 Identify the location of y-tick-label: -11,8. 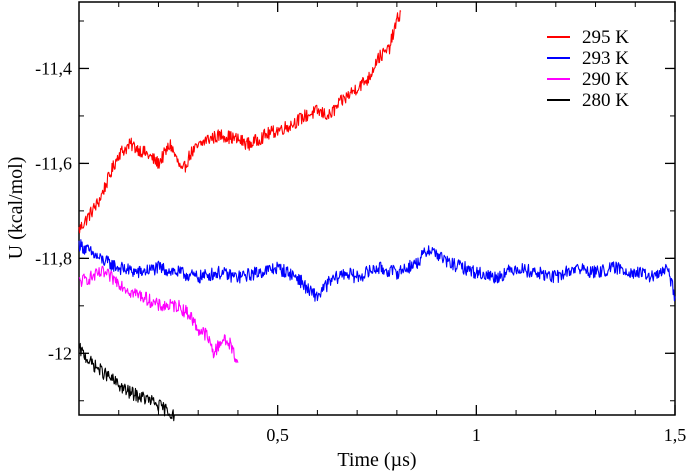
(53, 258).